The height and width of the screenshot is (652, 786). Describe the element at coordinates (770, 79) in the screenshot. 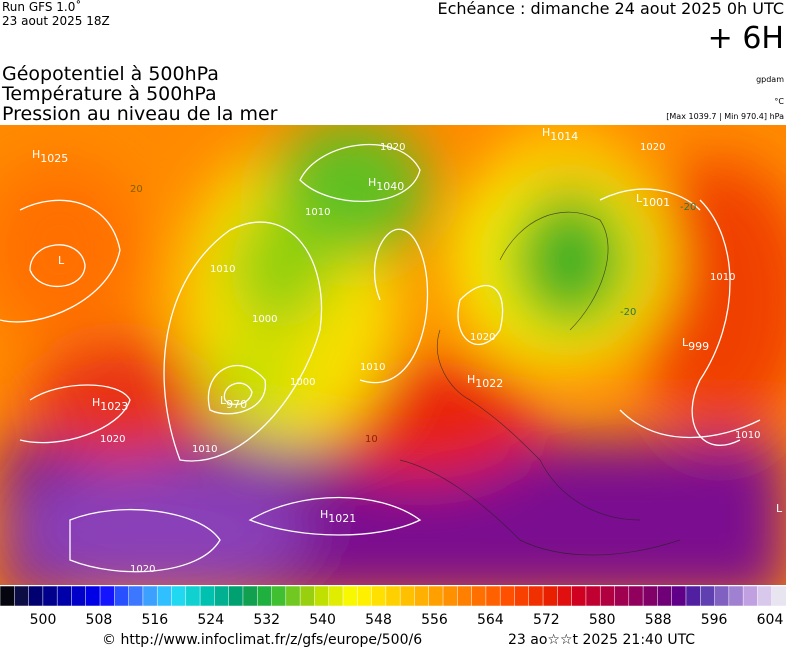

I see `unit: gpdam` at that location.